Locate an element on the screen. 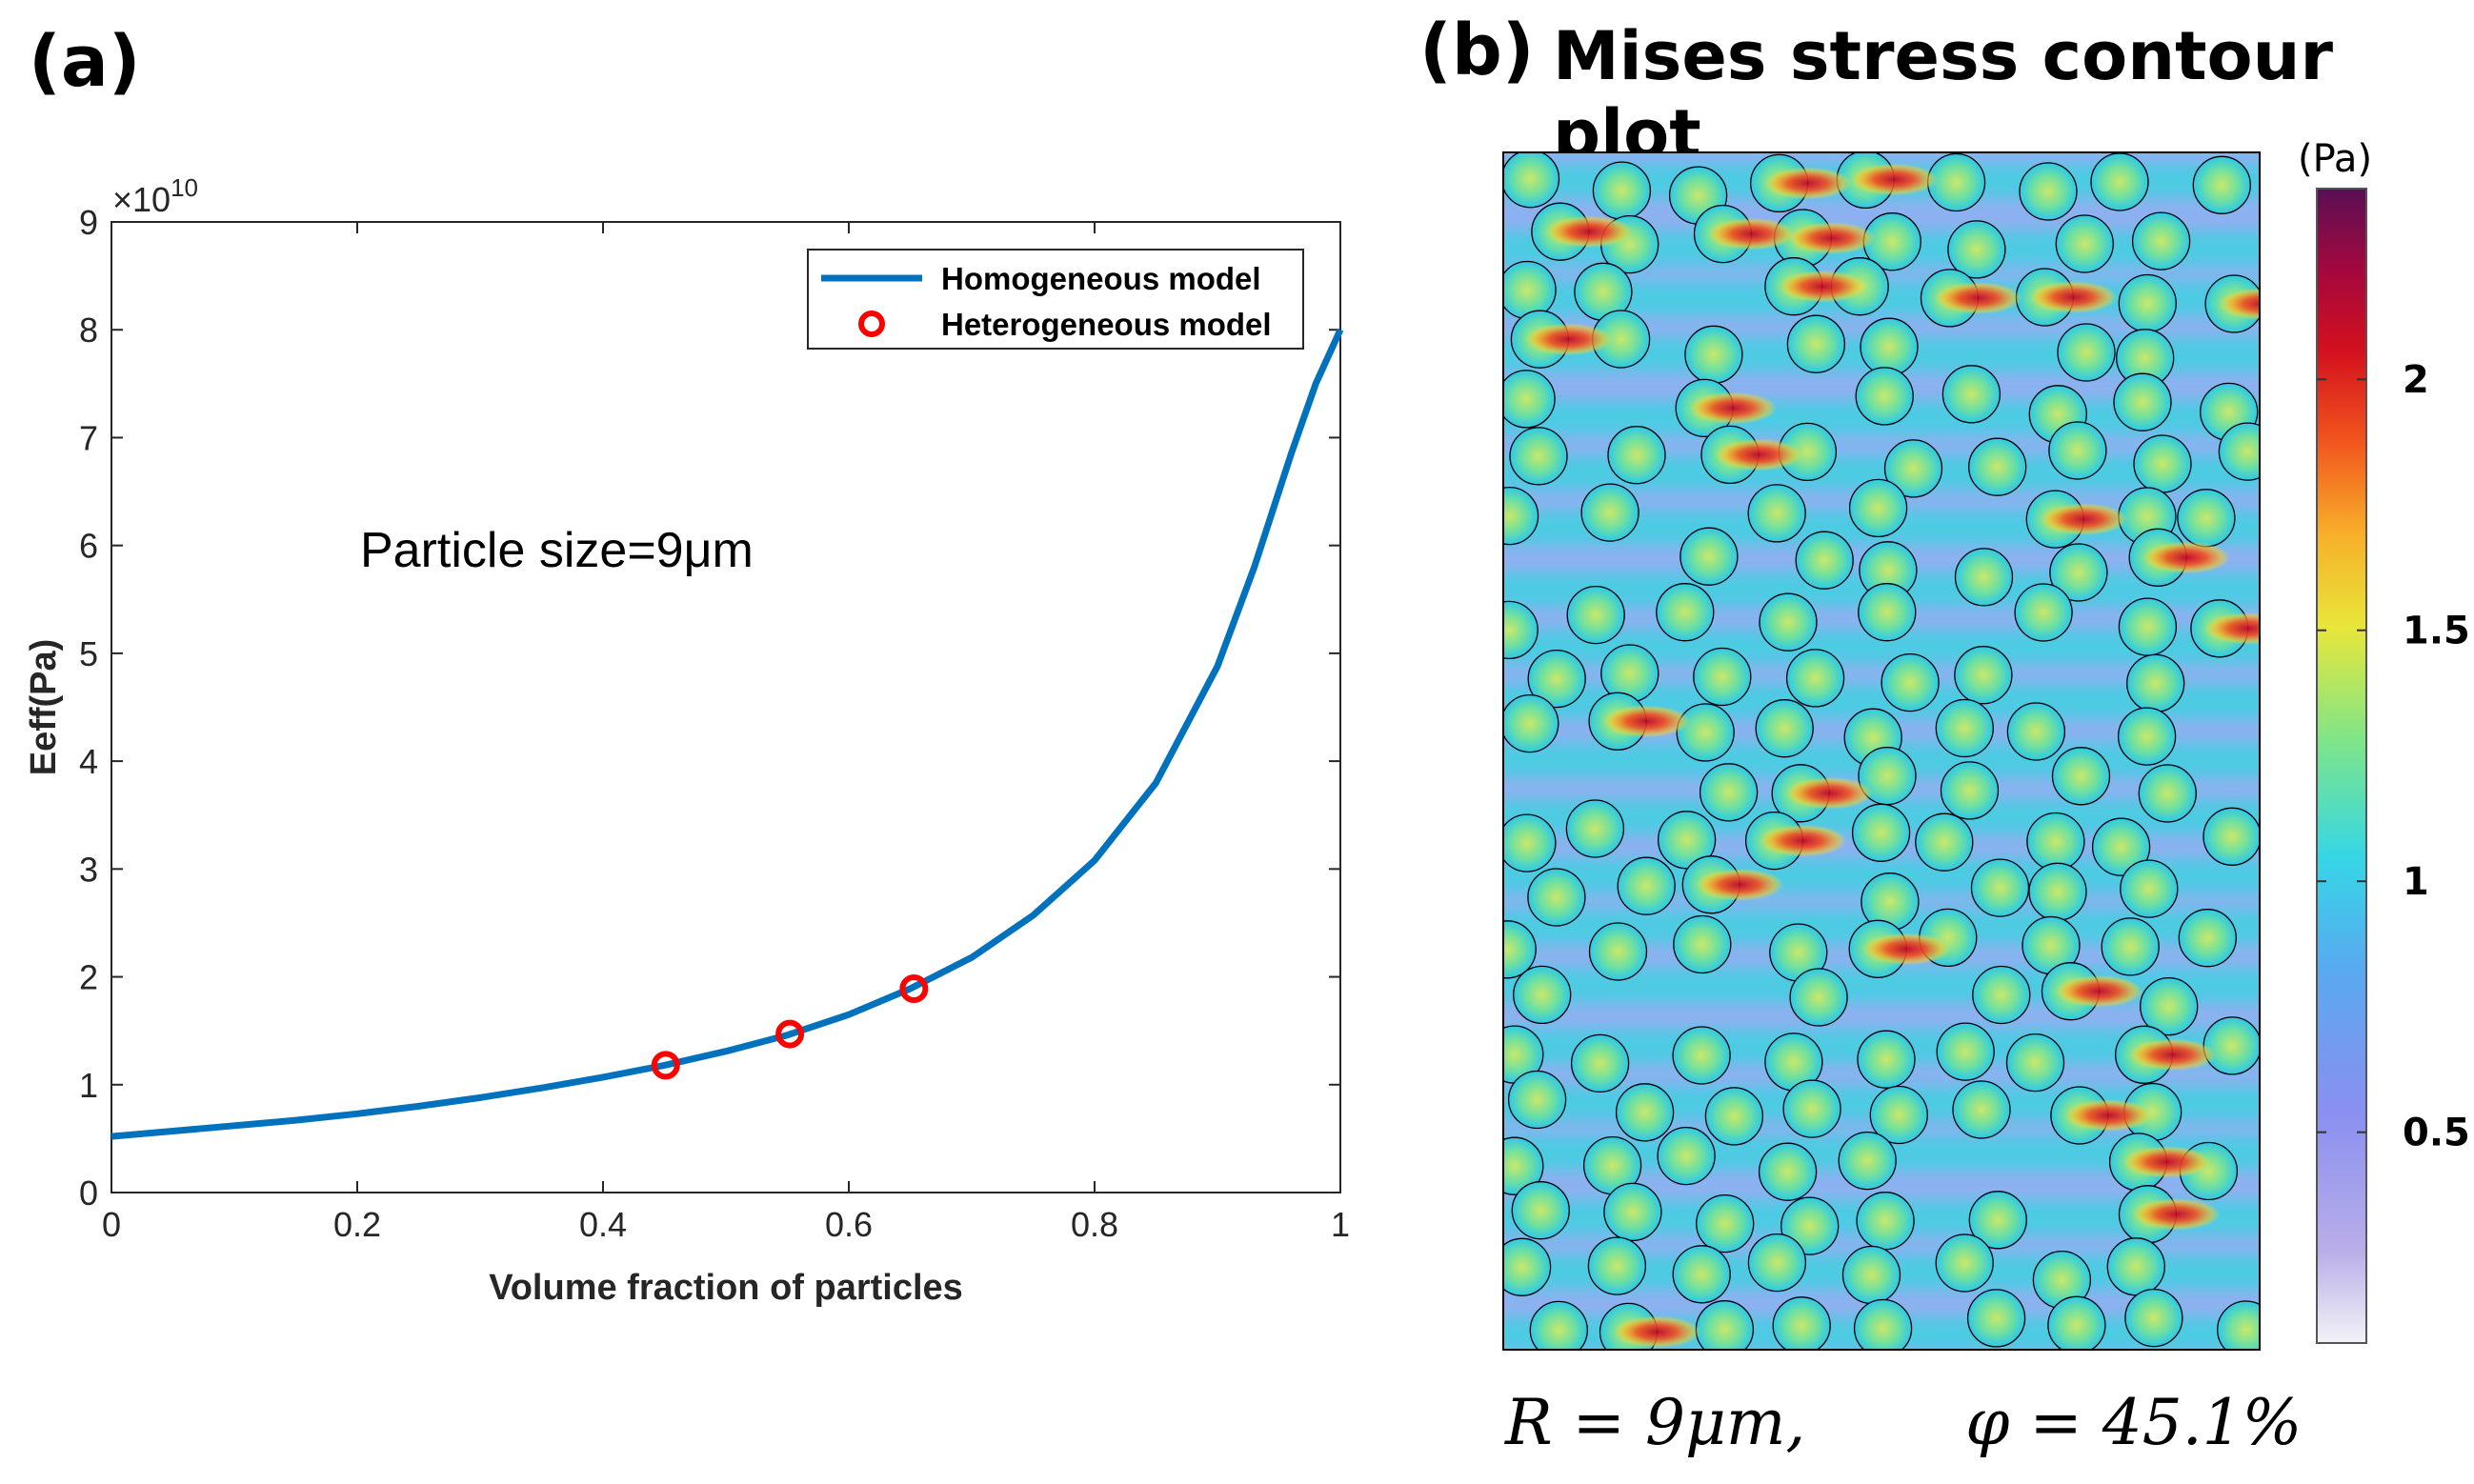  exponent-power: 10 is located at coordinates (184, 187).